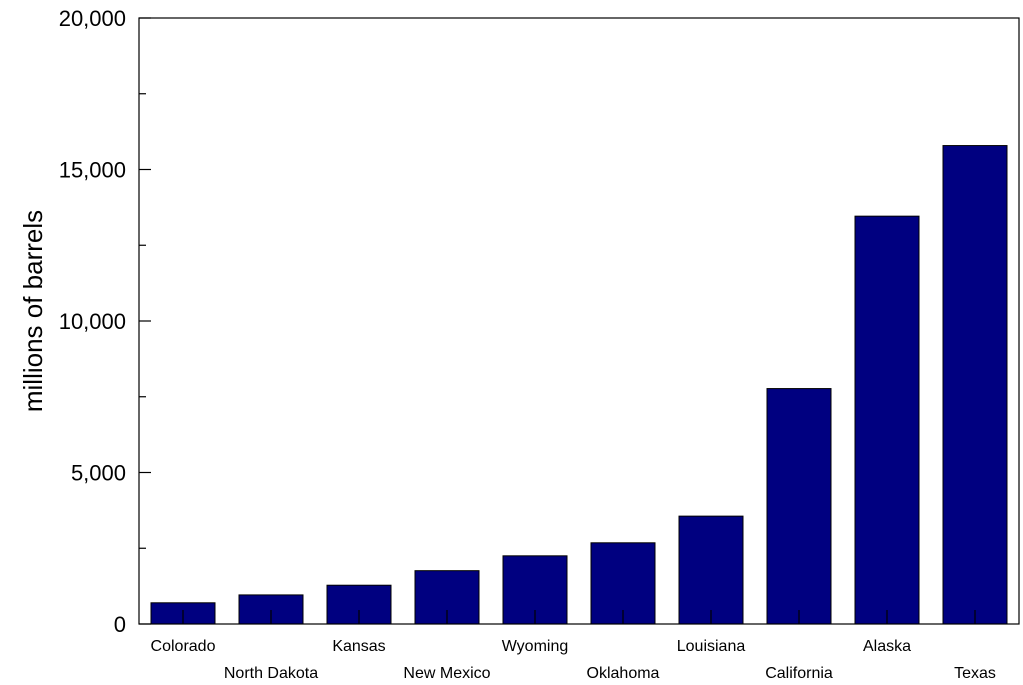 Image resolution: width=1023 pixels, height=685 pixels. I want to click on x-tick-label: Kansas, so click(358, 646).